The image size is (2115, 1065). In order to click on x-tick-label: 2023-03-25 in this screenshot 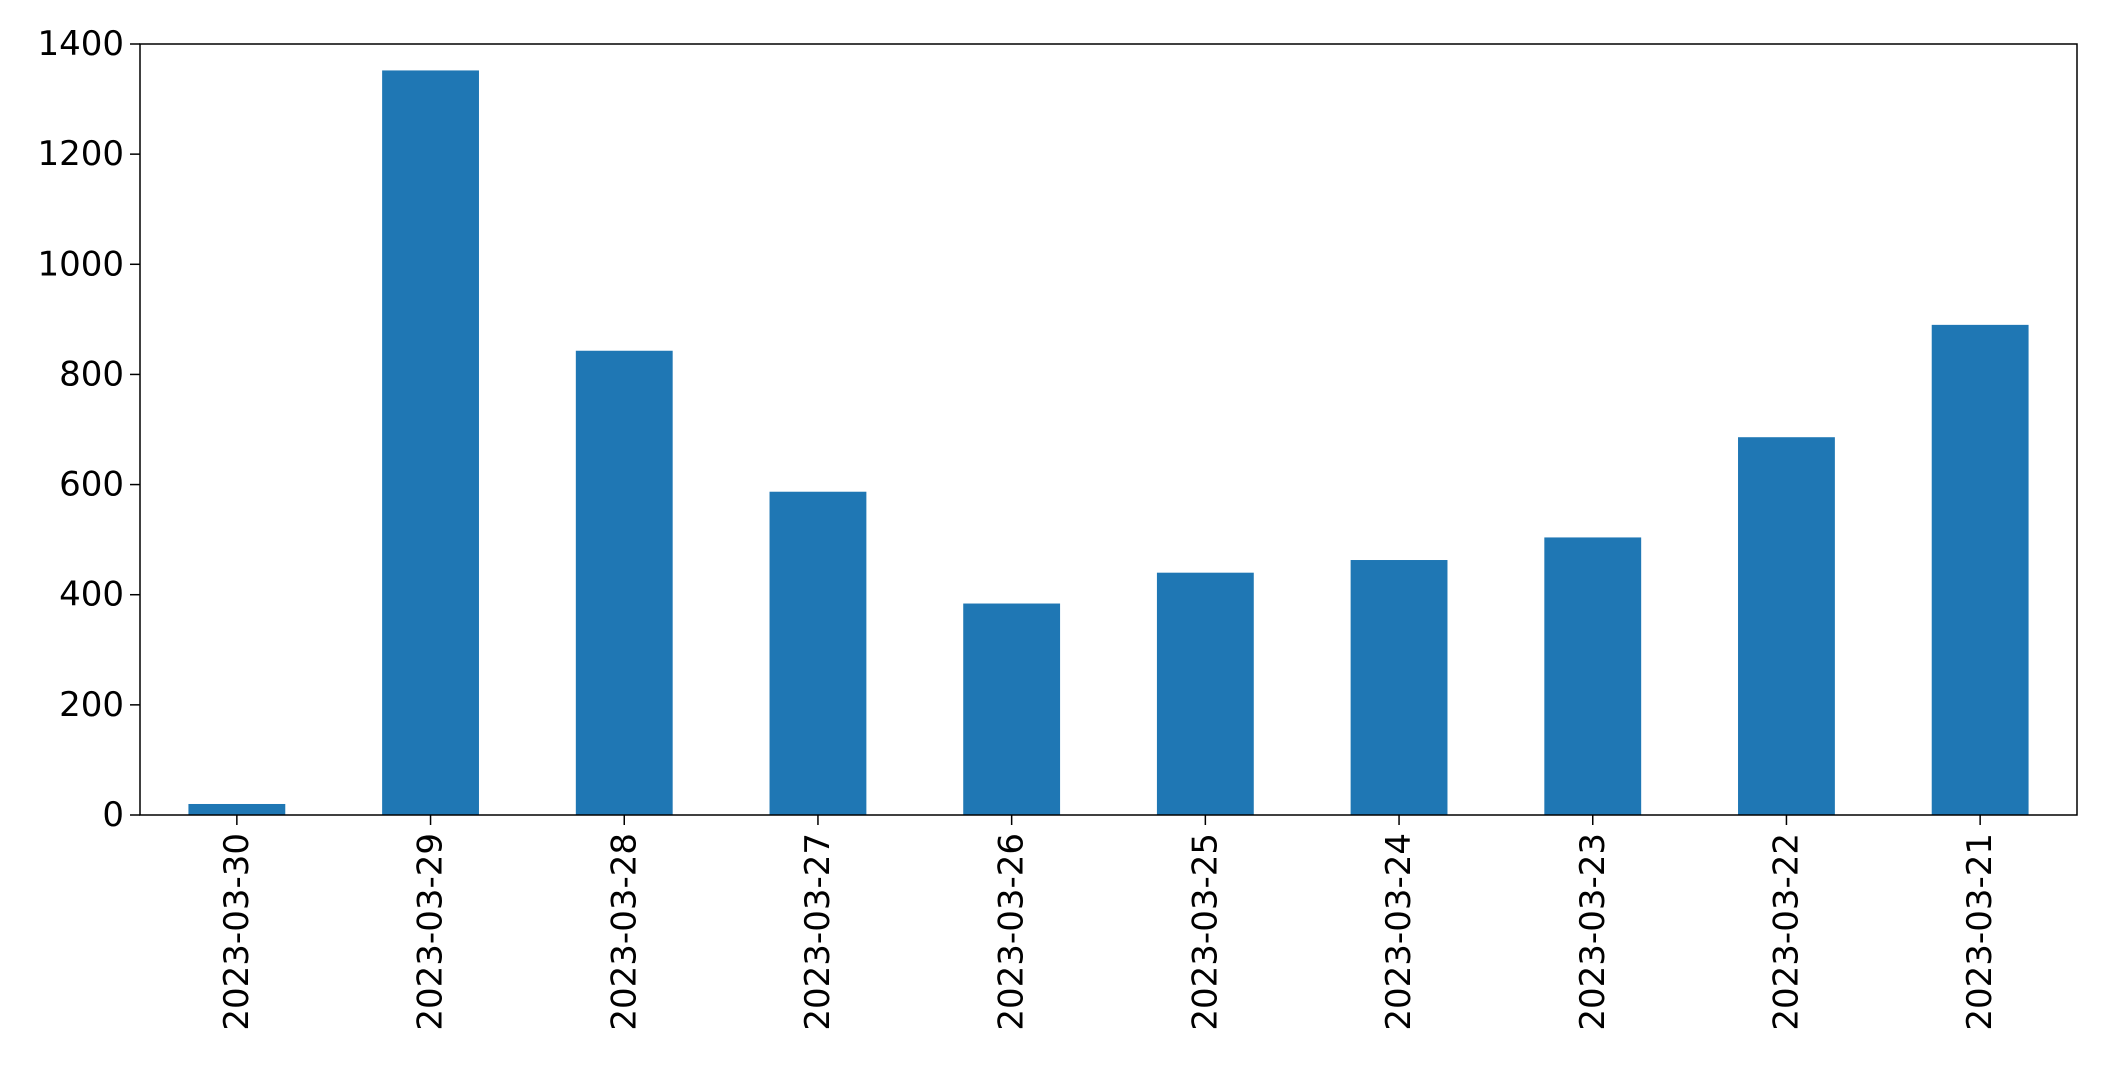, I will do `click(1205, 932)`.